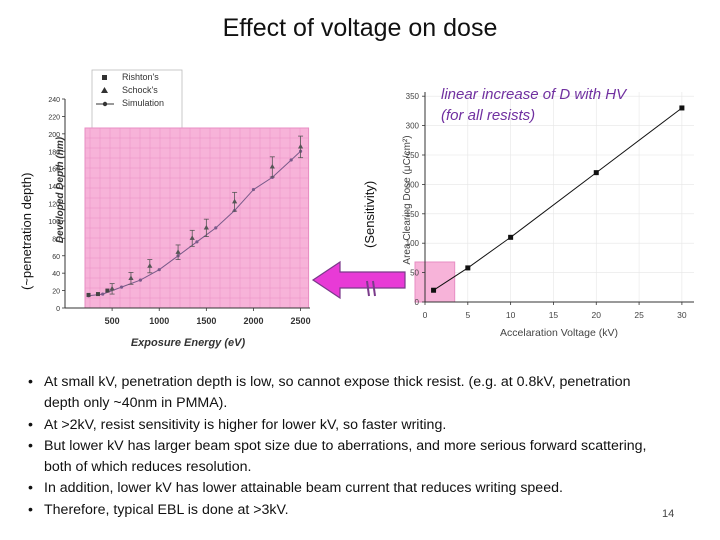 The height and width of the screenshot is (540, 720). I want to click on penetration-depth-label: (~penetration depth), so click(26, 231).